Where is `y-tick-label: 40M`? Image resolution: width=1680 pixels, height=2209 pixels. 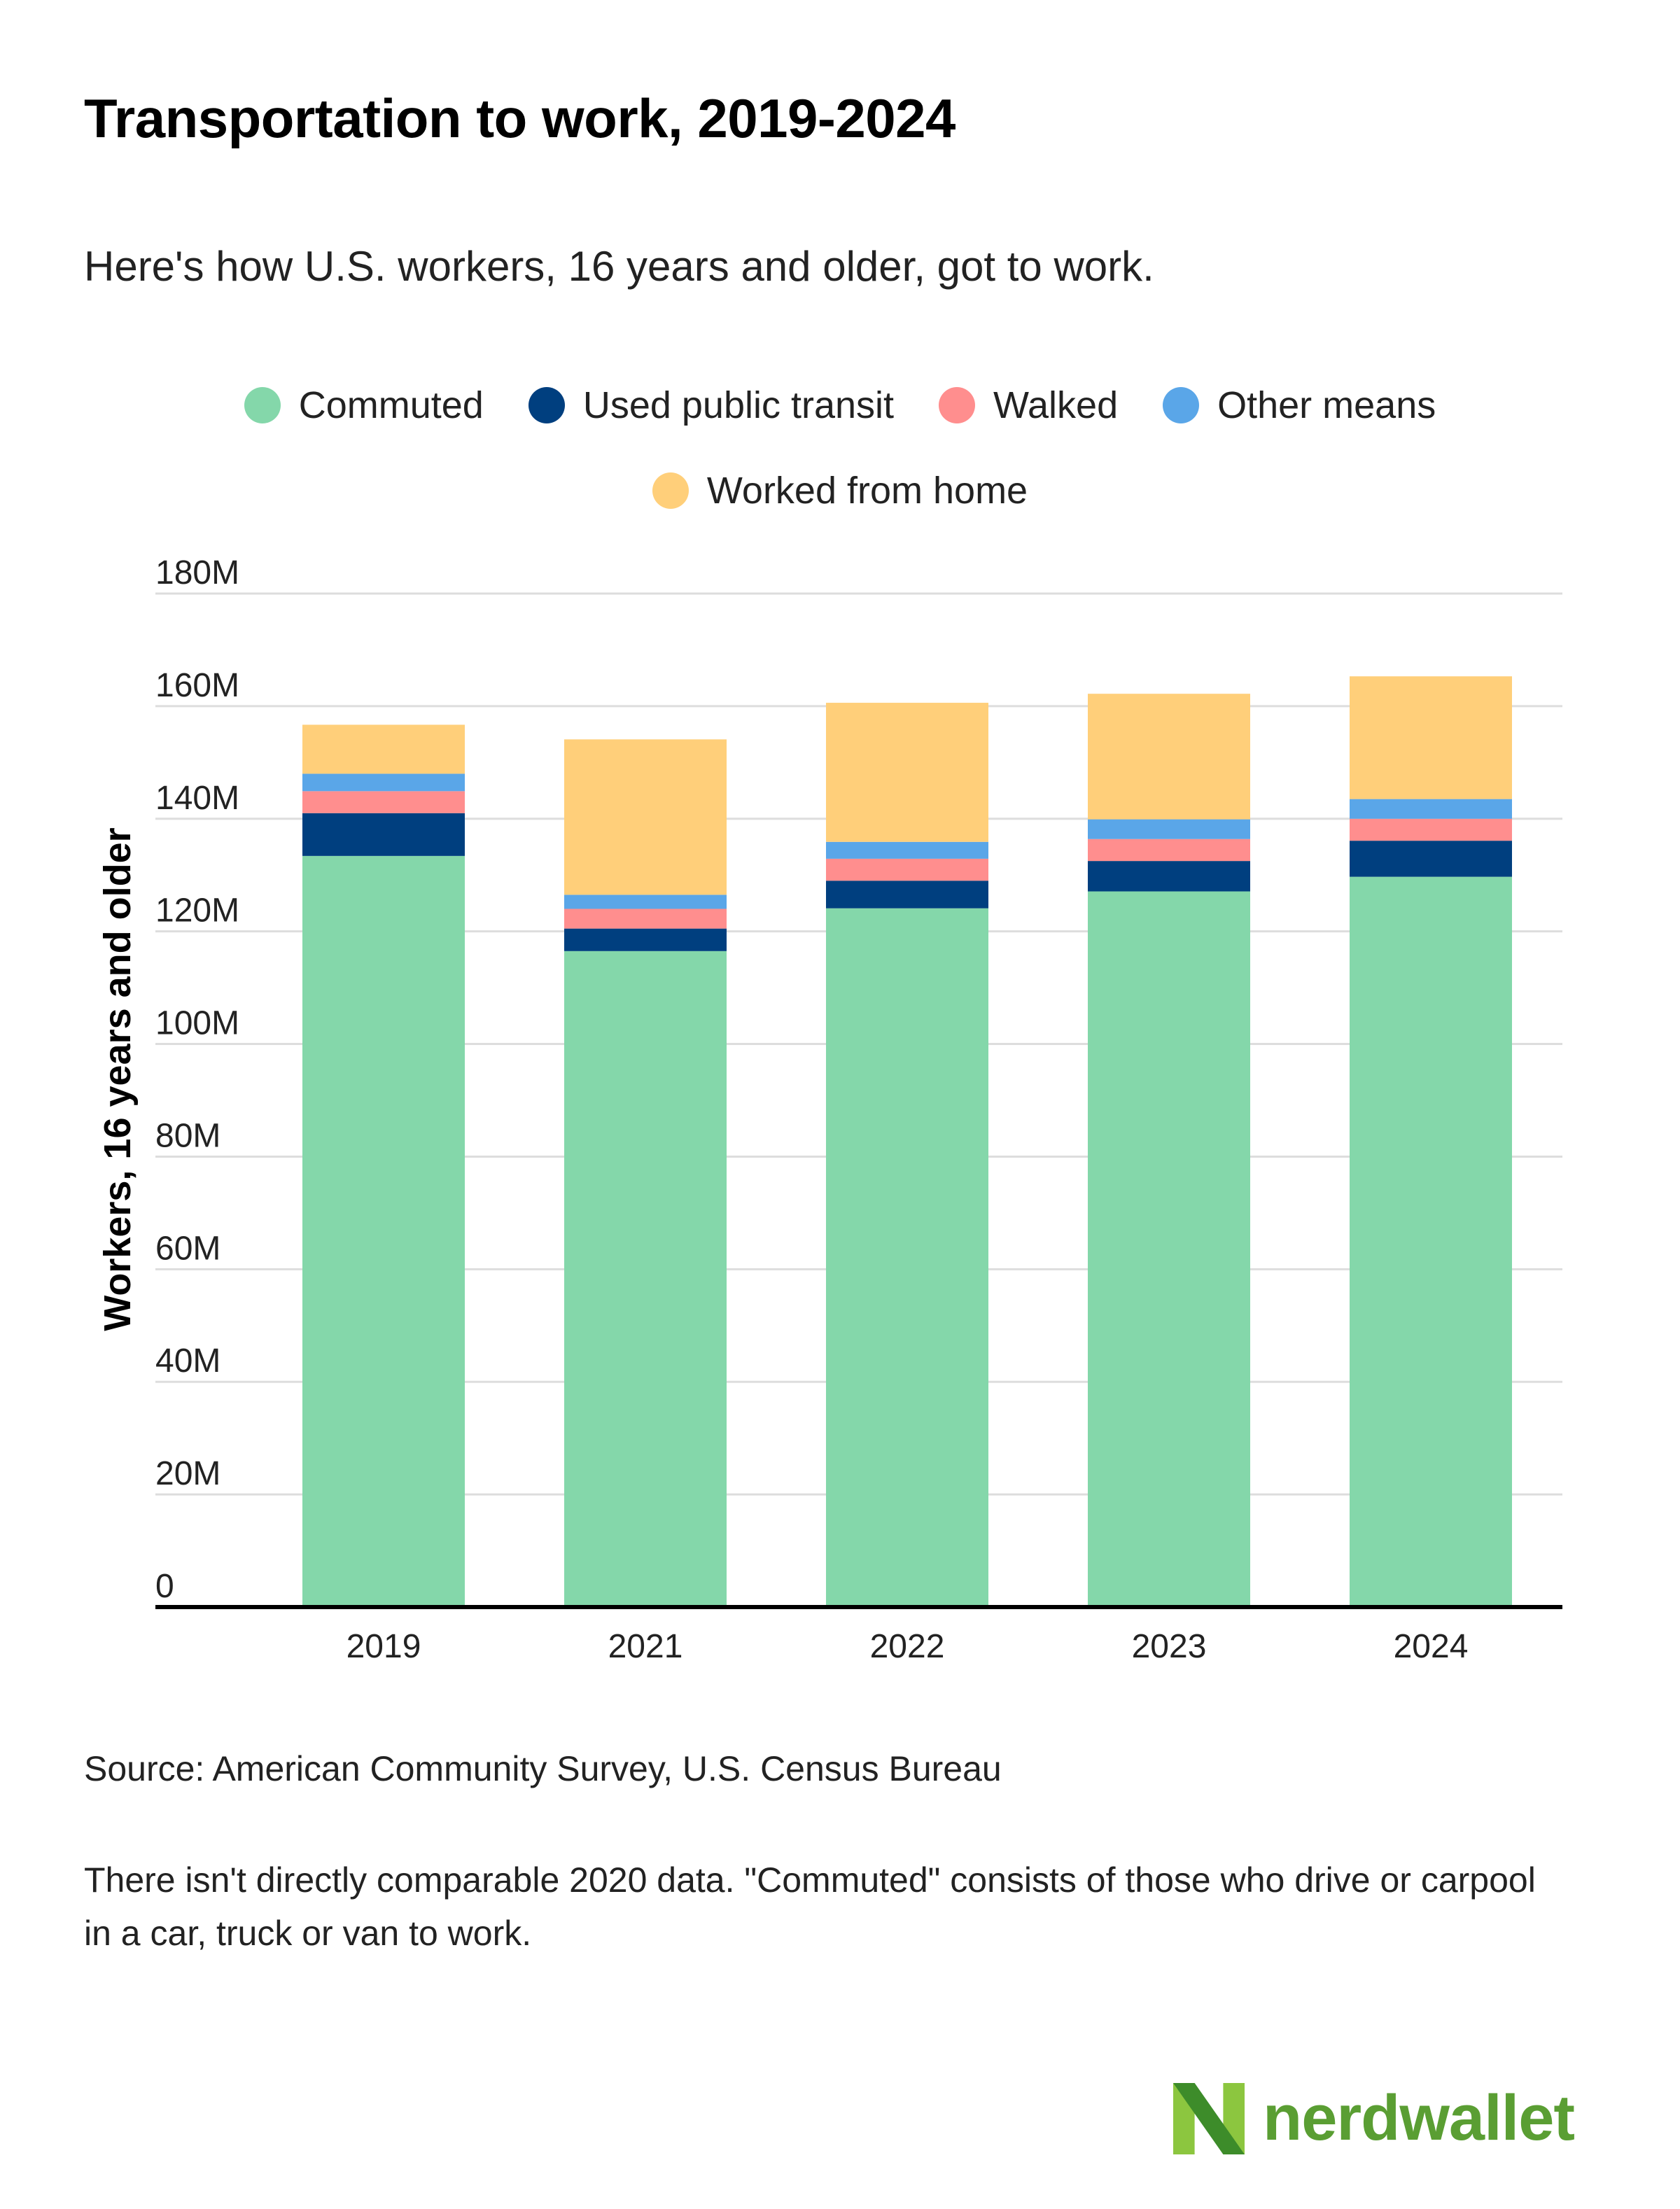
y-tick-label: 40M is located at coordinates (187, 1361).